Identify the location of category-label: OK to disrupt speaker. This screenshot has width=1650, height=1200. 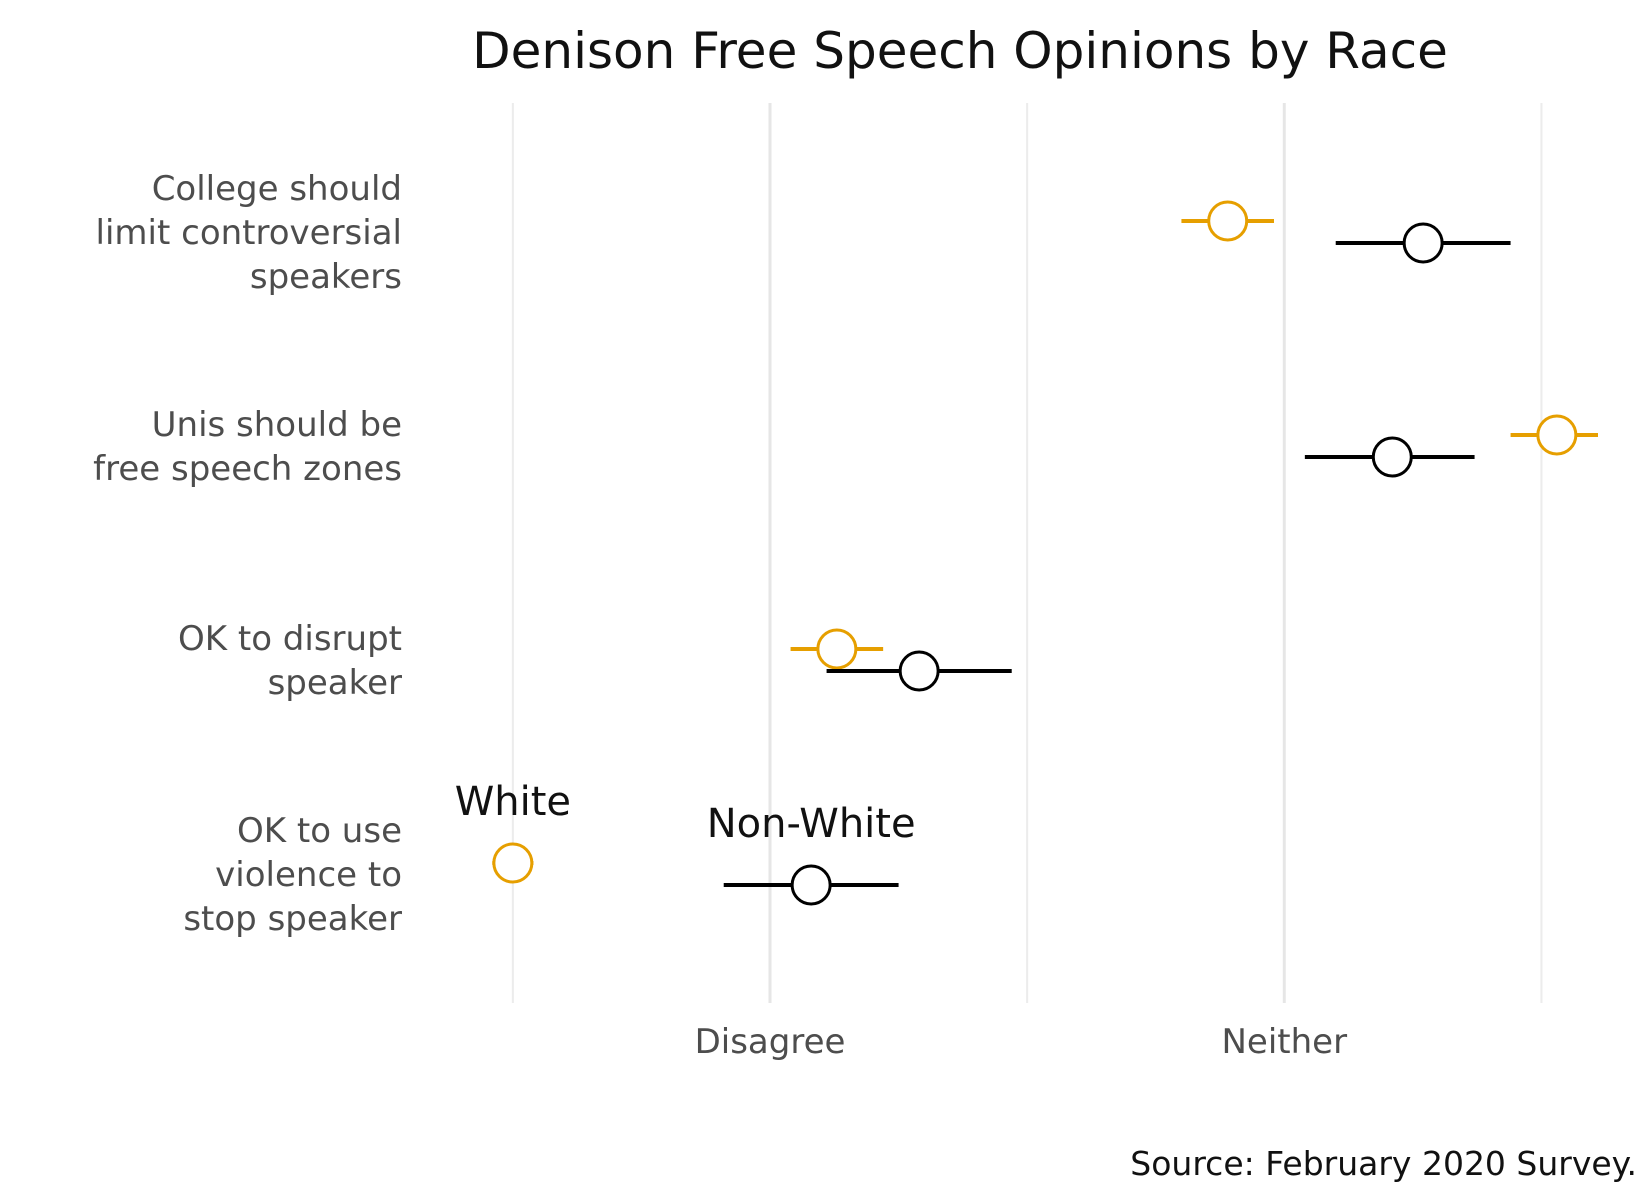
(290, 661).